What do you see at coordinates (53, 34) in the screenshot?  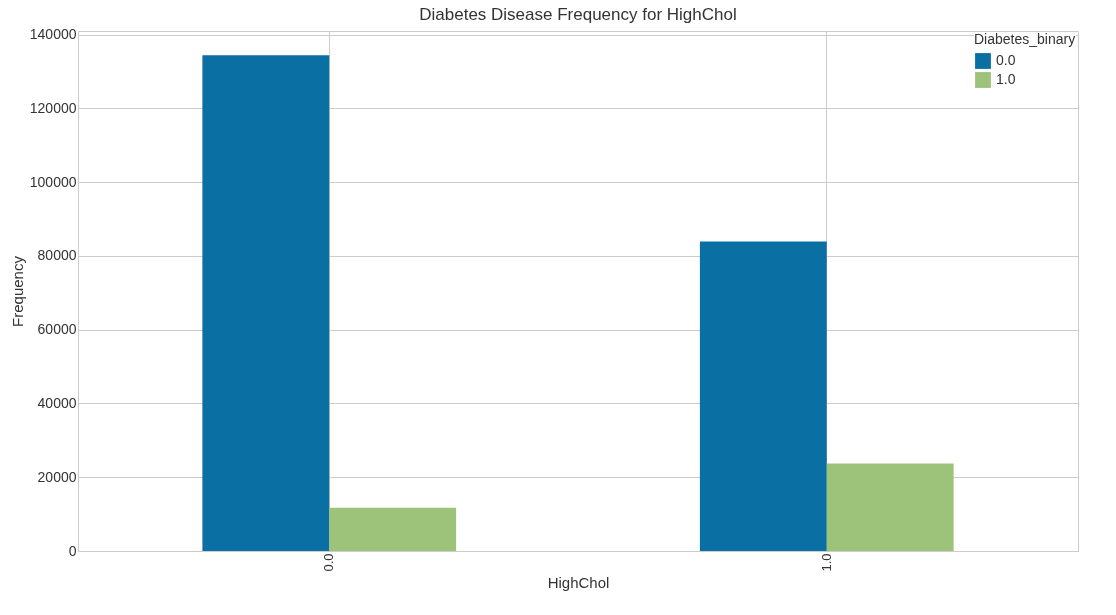 I see `y-tick-label: 140000` at bounding box center [53, 34].